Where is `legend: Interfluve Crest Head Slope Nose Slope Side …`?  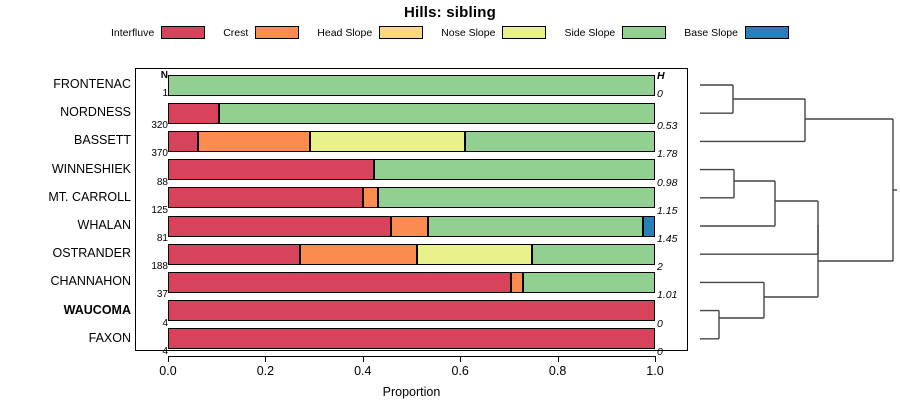 legend: Interfluve Crest Head Slope Nose Slope Side … is located at coordinates (450, 32).